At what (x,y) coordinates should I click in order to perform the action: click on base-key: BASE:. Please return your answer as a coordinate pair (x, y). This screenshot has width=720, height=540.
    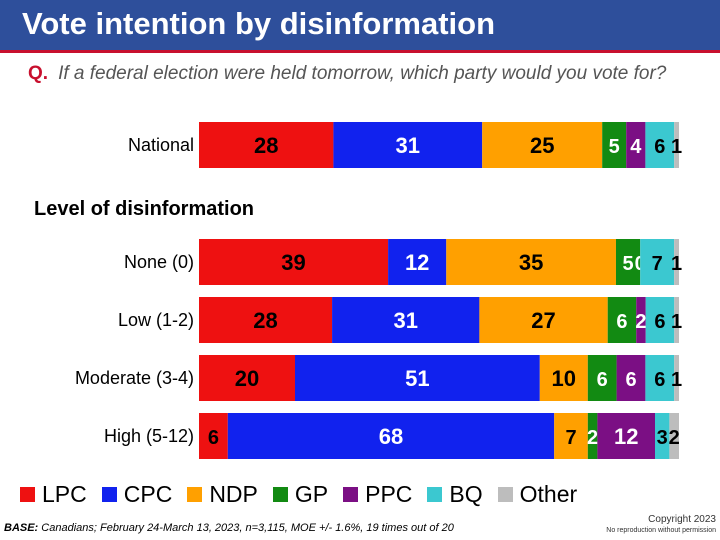
    Looking at the image, I should click on (21, 528).